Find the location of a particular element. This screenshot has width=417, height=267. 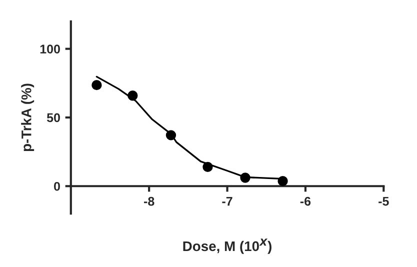

y-tick-label: 50 is located at coordinates (53, 117).